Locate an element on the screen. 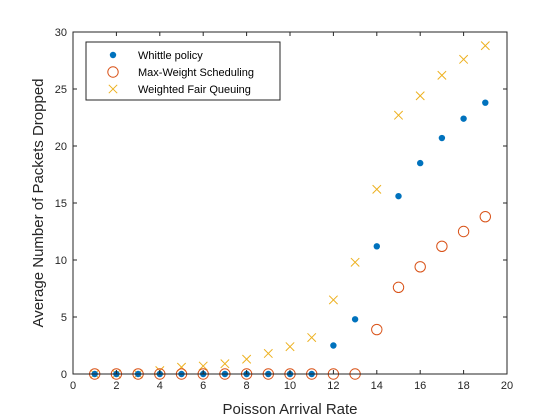  x-tick-label: 20 is located at coordinates (507, 386).